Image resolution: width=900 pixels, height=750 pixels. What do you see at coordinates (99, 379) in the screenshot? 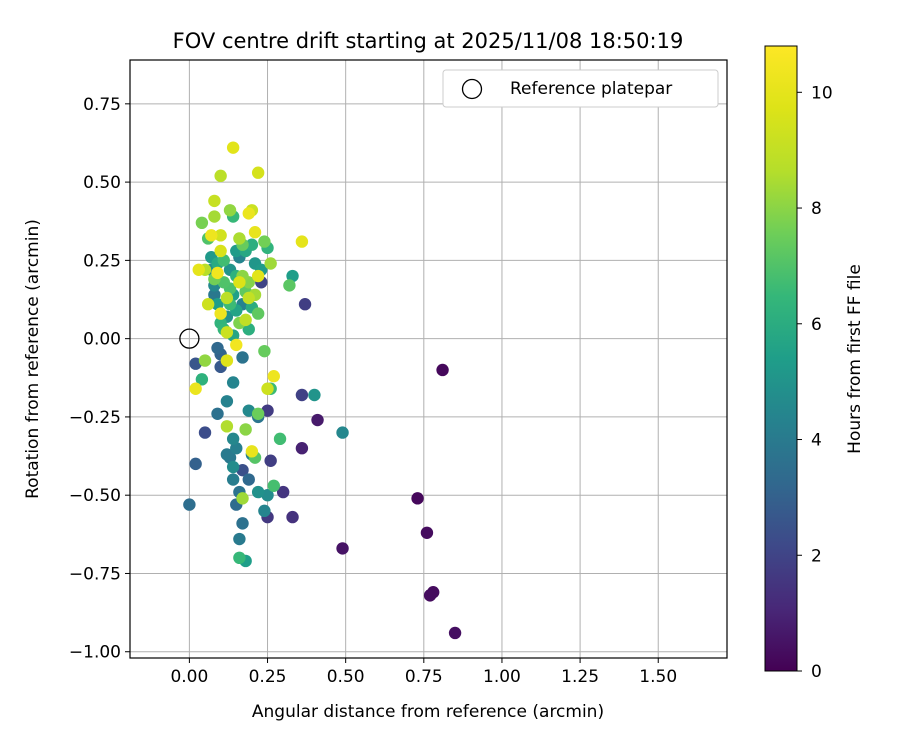
I see `y-axis-ticks: −1.00 −0.75 −0.50 −0.25 0.00 0.25 0.50 0.75` at bounding box center [99, 379].